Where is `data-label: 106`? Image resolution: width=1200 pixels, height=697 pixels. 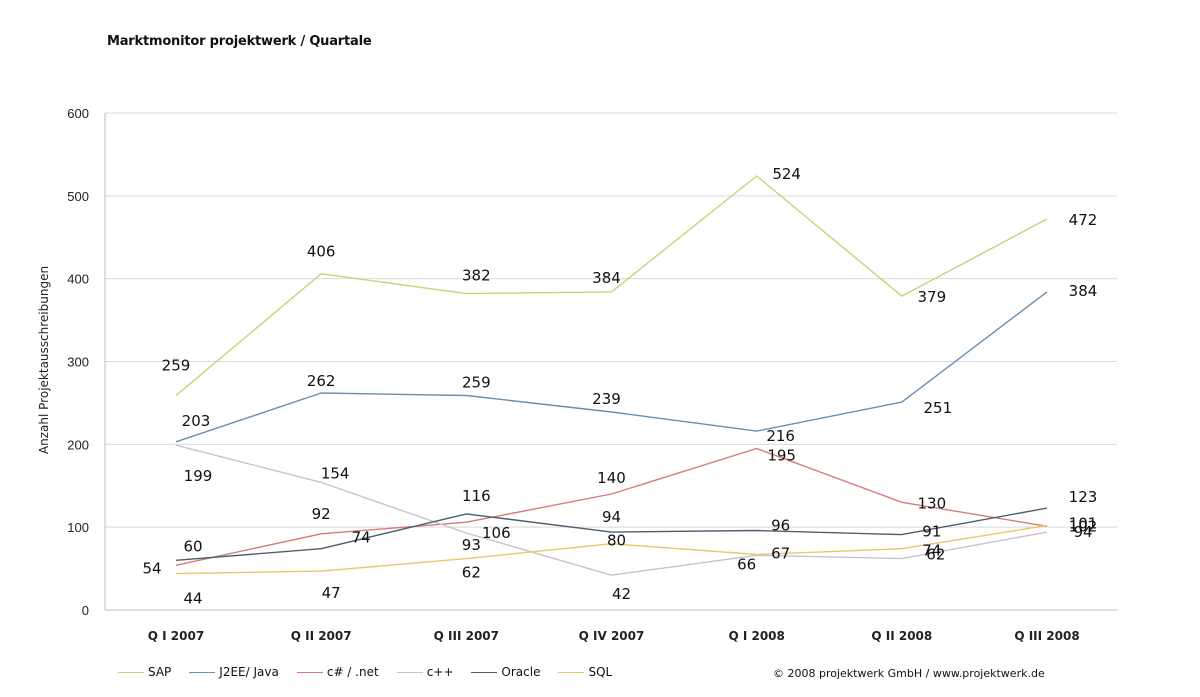 data-label: 106 is located at coordinates (496, 533).